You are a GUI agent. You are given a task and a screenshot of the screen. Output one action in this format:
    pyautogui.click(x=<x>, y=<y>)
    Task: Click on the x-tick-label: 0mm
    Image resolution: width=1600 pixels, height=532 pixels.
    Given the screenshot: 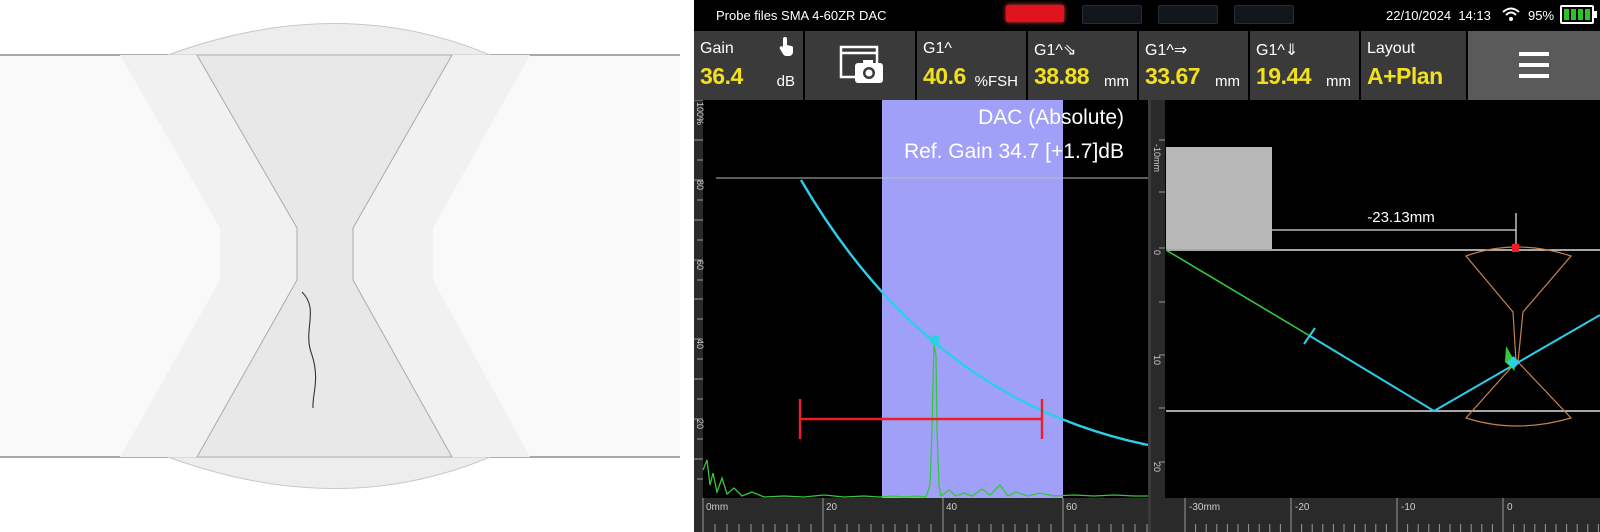 What is the action you would take?
    pyautogui.click(x=717, y=507)
    